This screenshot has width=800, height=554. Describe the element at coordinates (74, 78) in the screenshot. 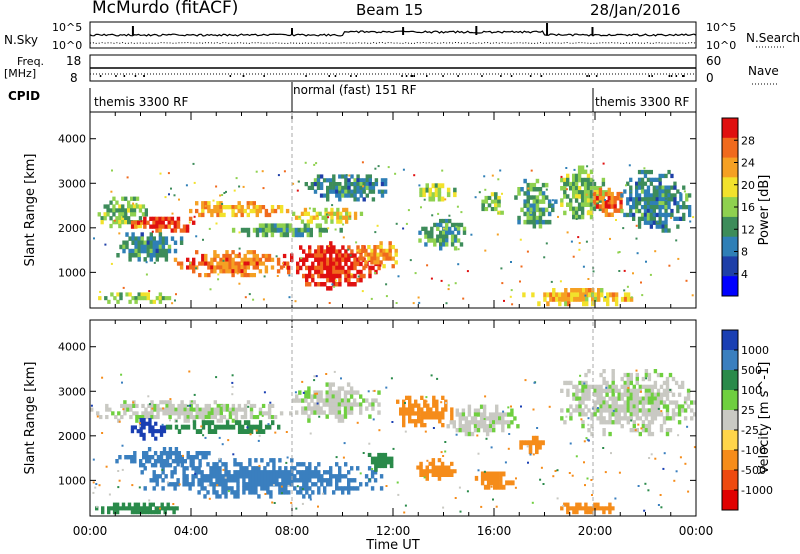

I see `freq-tick-bottom: 8` at that location.